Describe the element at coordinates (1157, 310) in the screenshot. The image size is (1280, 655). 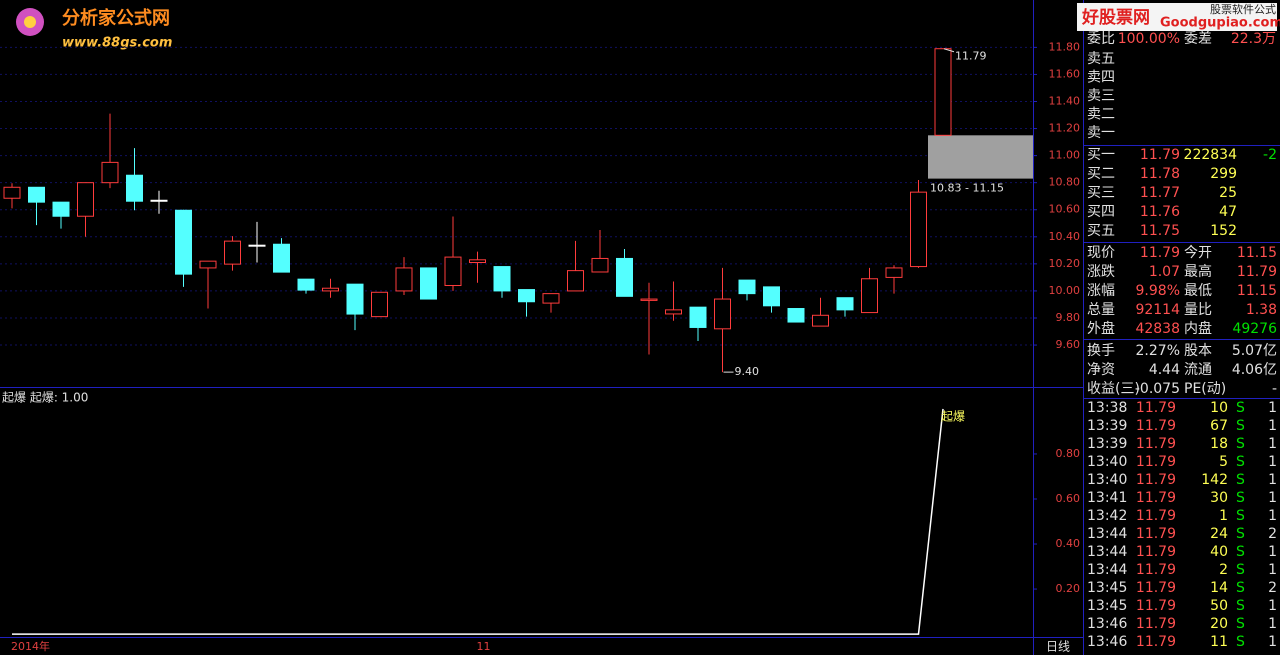
I see `quote-value: 92114` at that location.